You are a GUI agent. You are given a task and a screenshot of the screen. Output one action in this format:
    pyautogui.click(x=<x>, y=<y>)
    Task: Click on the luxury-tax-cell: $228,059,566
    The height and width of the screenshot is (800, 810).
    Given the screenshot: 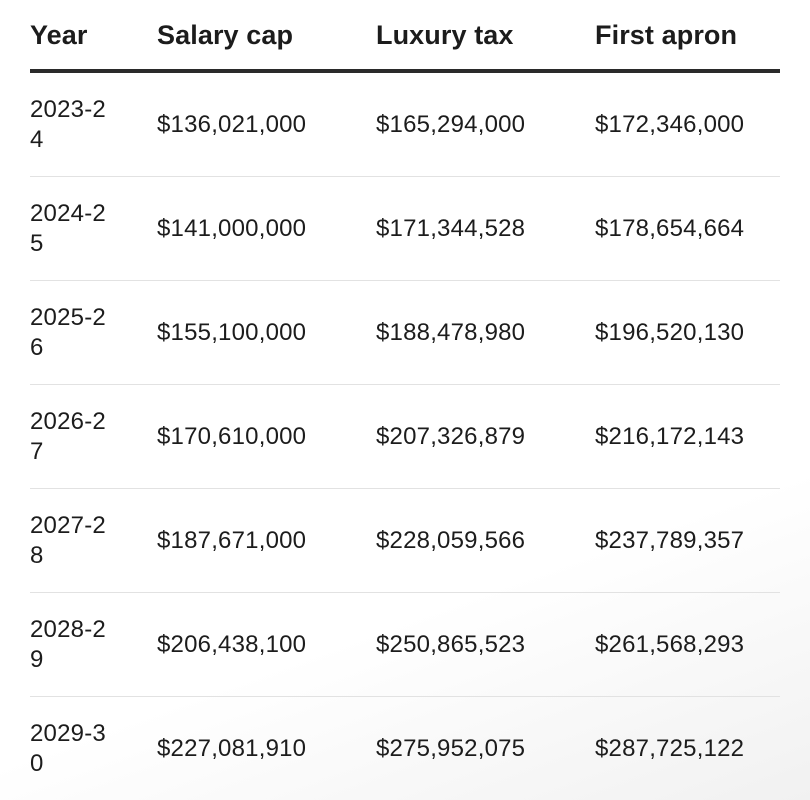 What is the action you would take?
    pyautogui.click(x=451, y=540)
    